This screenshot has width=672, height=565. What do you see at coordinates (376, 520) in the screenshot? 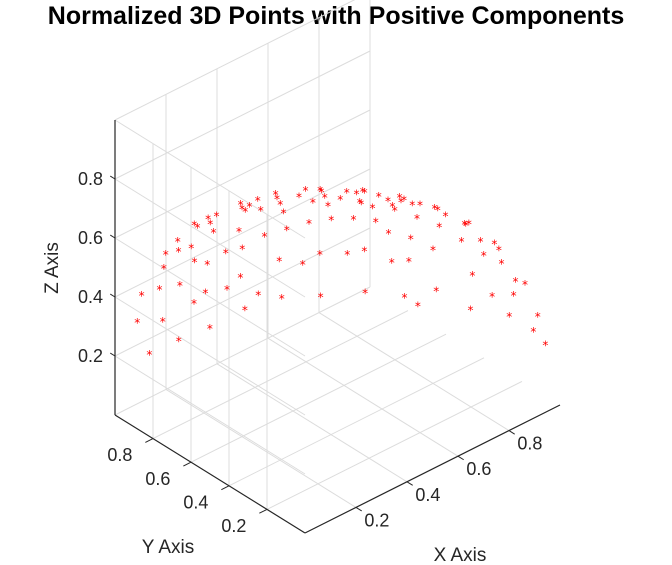
I see `x-tick-label: 0.2` at bounding box center [376, 520].